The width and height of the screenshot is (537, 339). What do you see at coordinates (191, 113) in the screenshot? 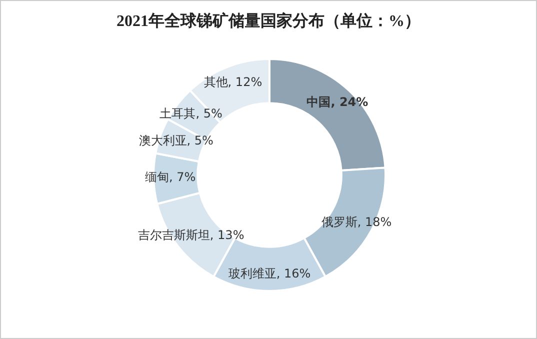
I see `slice-label: 土耳其, 5%` at bounding box center [191, 113].